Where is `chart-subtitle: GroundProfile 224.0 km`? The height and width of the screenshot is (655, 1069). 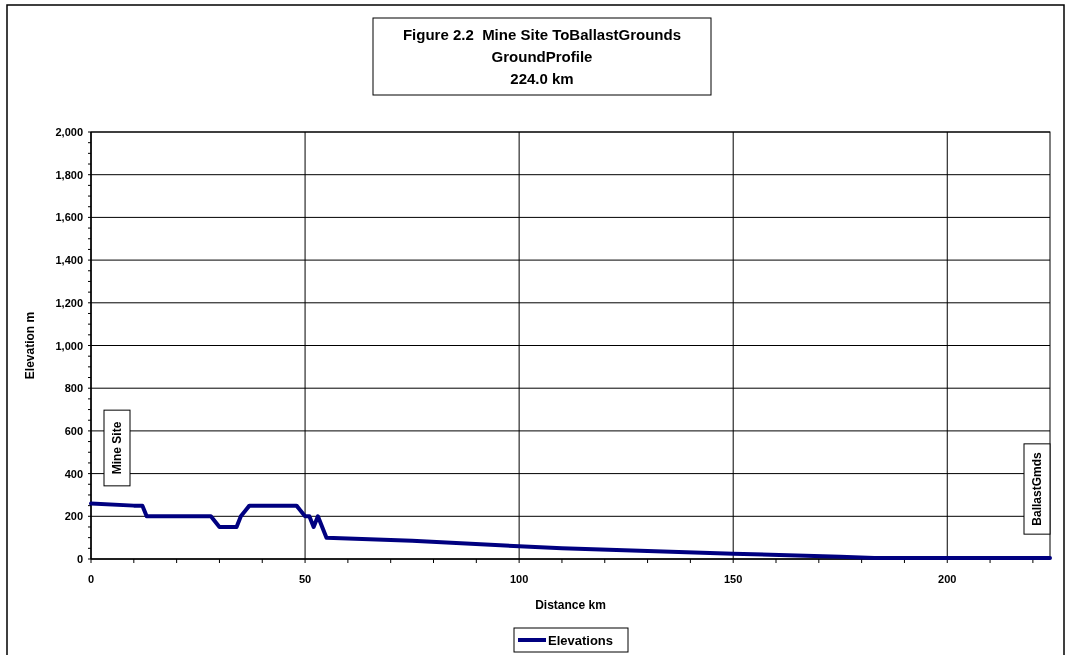
chart-subtitle: GroundProfile 224.0 km is located at coordinates (542, 67).